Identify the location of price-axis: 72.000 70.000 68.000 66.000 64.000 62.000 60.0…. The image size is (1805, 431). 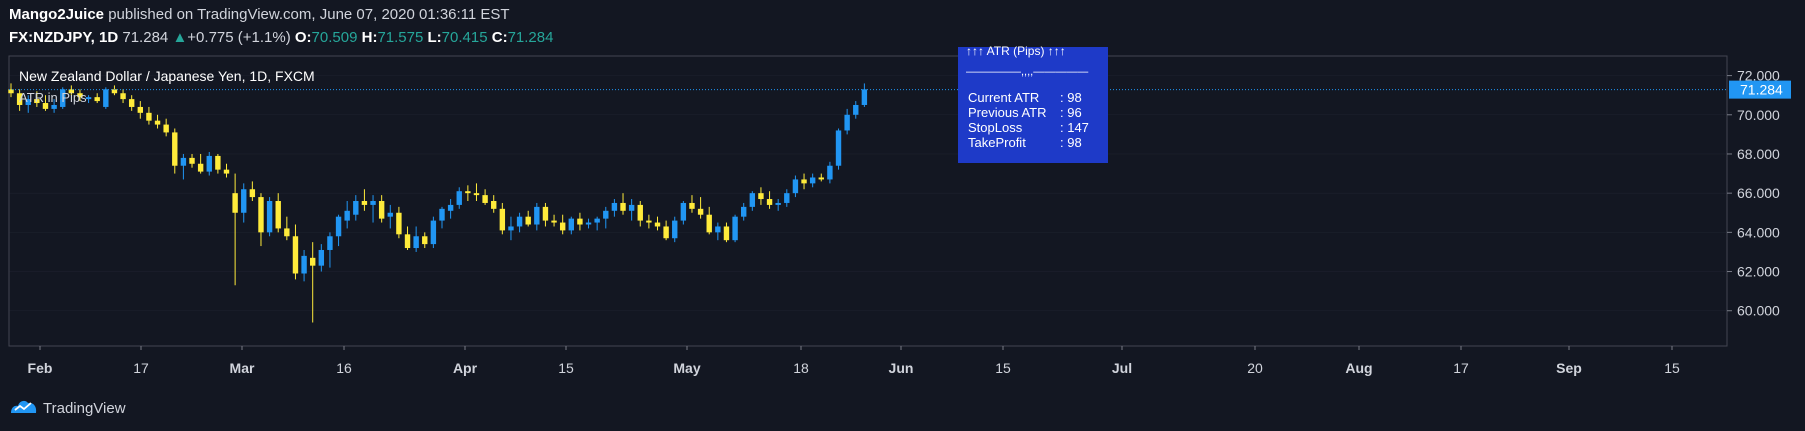
(1753, 193).